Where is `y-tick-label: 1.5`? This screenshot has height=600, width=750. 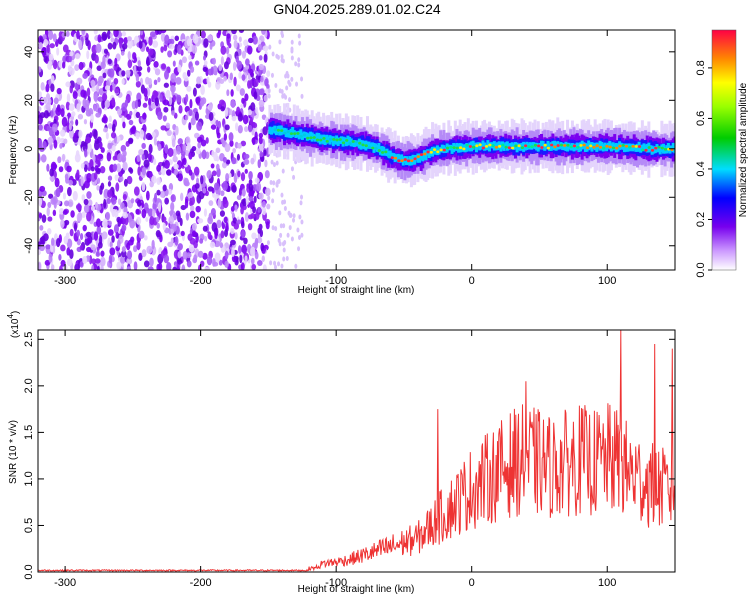
y-tick-label: 1.5 is located at coordinates (29, 432).